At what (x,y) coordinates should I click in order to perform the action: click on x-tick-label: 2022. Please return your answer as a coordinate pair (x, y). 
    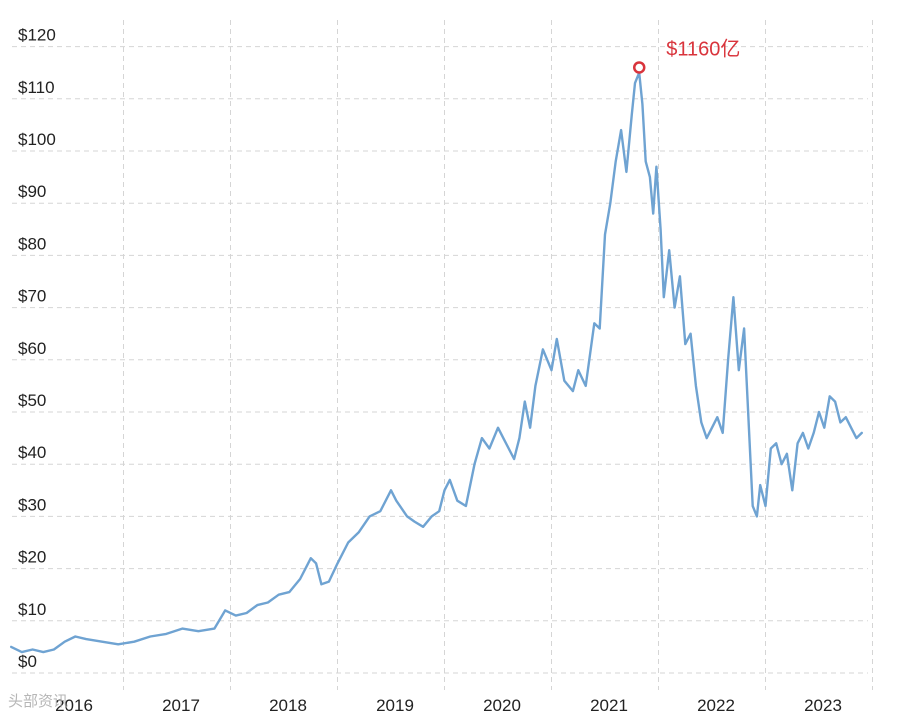
    Looking at the image, I should click on (716, 705).